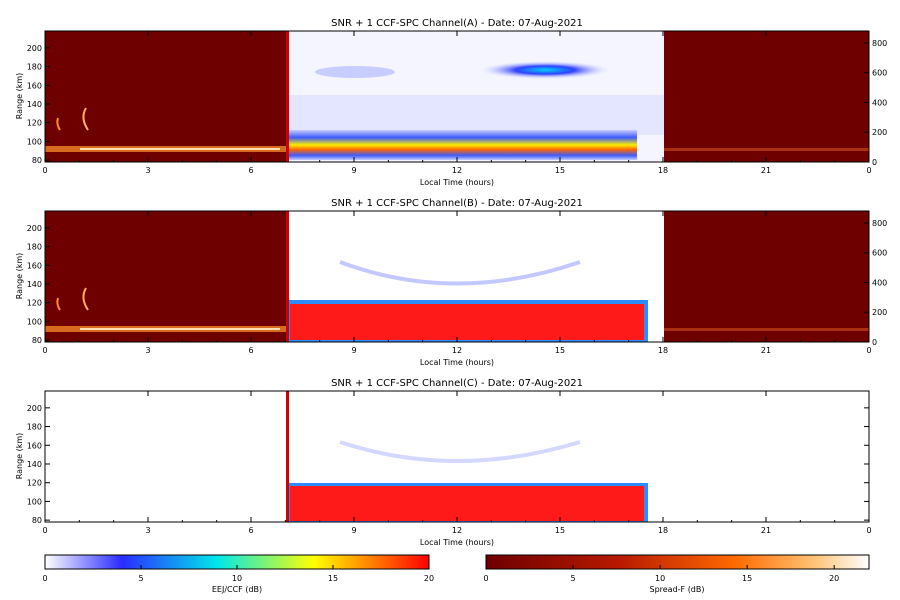 Image resolution: width=900 pixels, height=600 pixels. I want to click on colorbar-spread-f-label: Spread-F (dB), so click(676, 589).